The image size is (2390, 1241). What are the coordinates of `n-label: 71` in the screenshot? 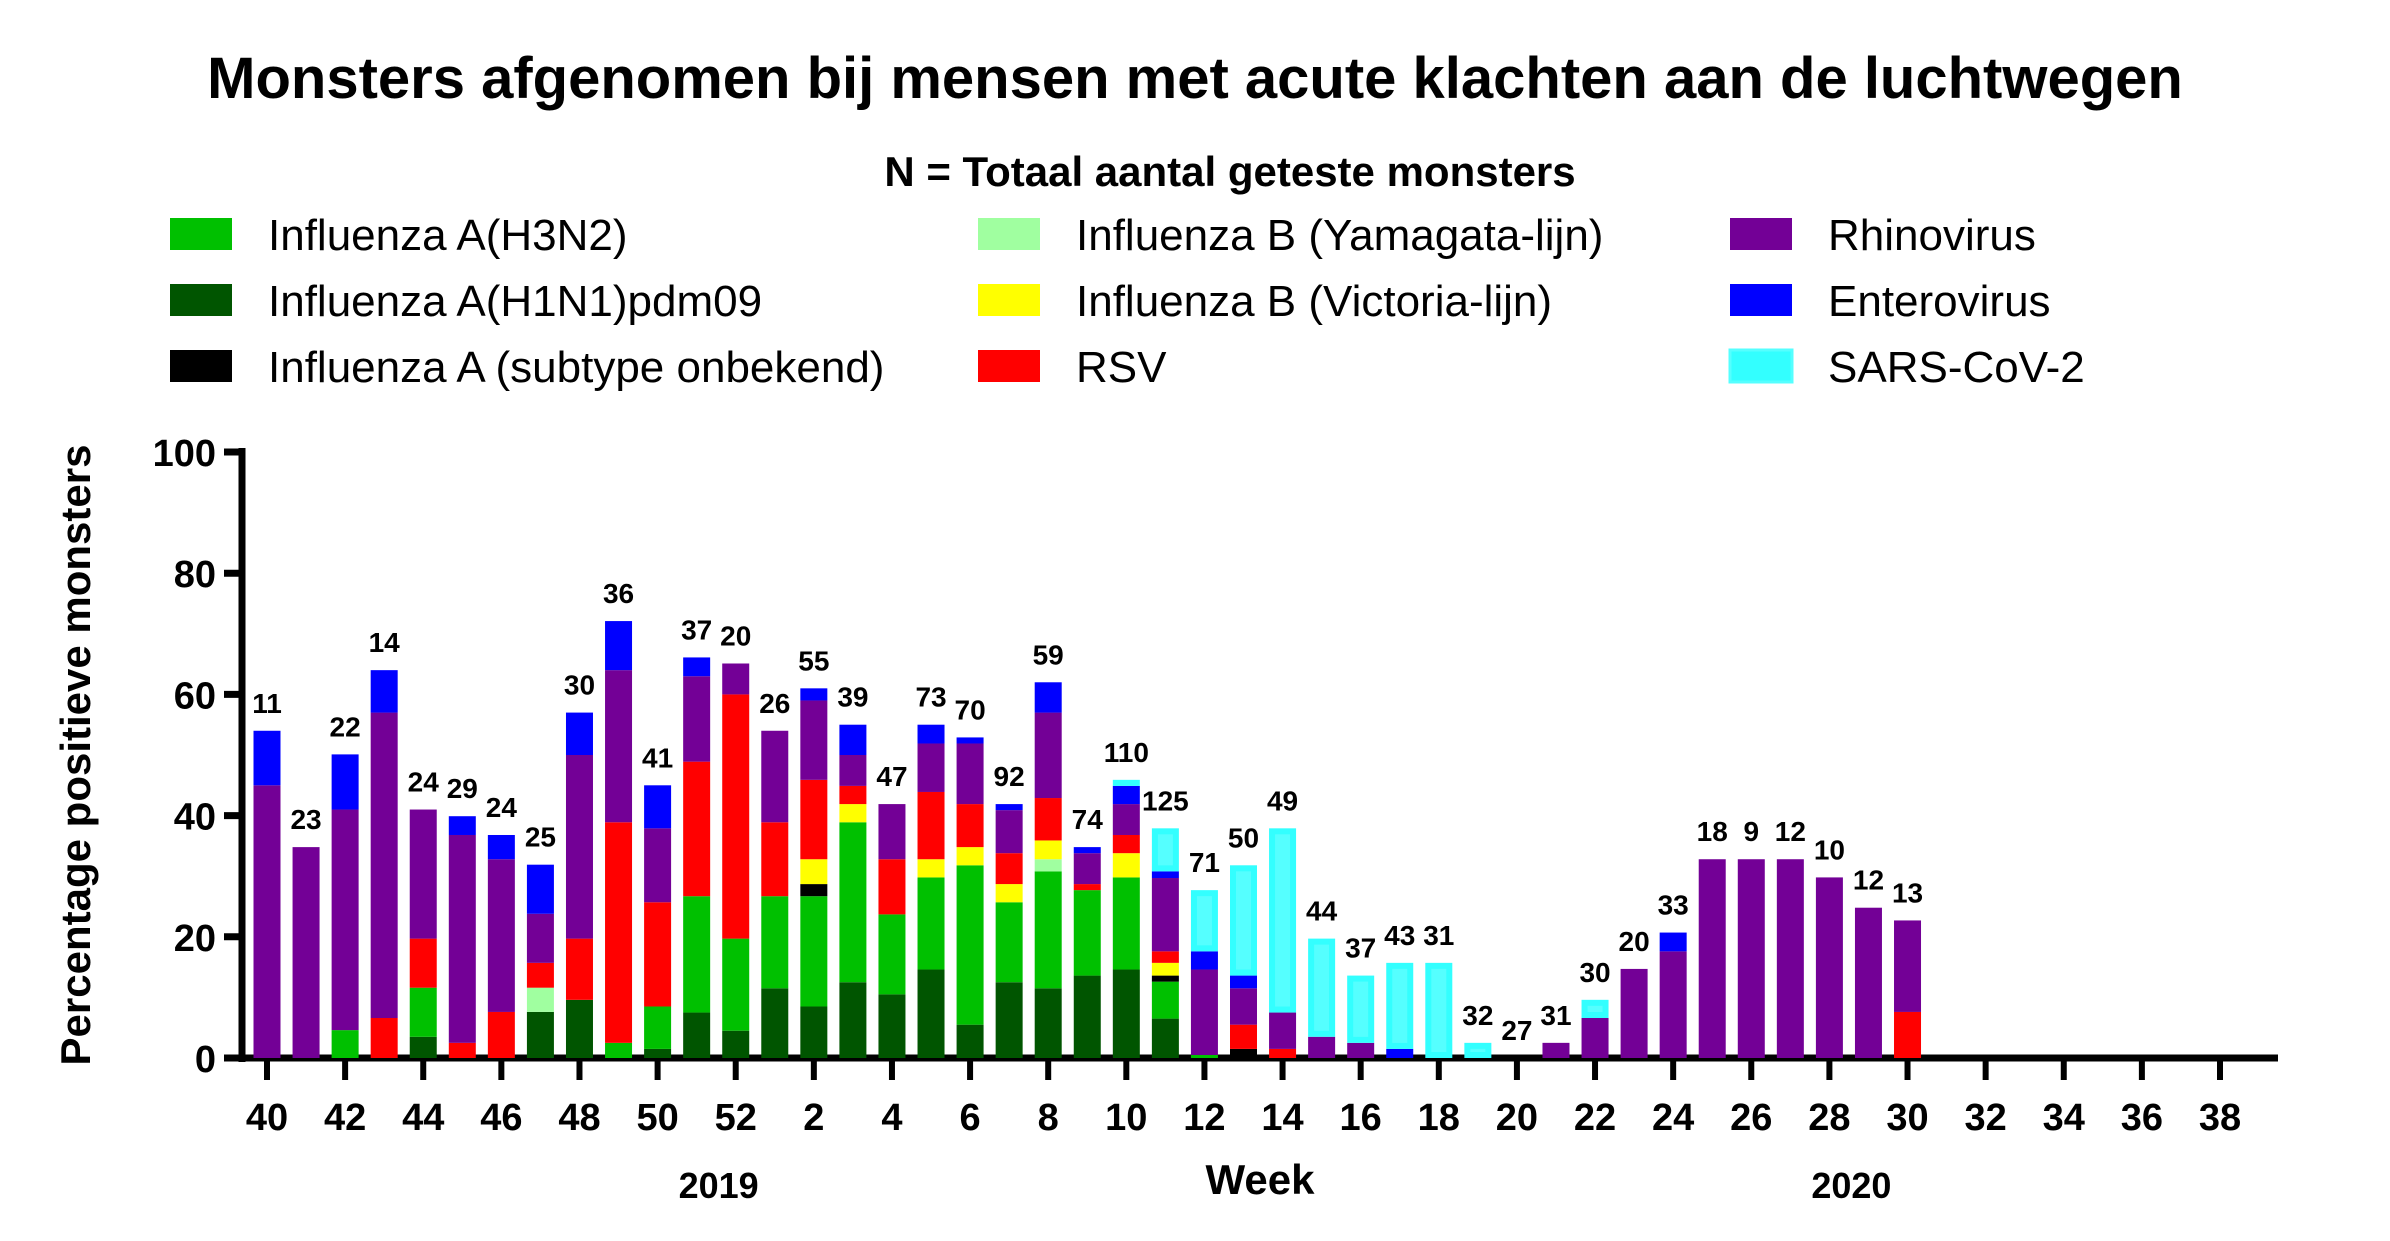 It's located at (1204, 862).